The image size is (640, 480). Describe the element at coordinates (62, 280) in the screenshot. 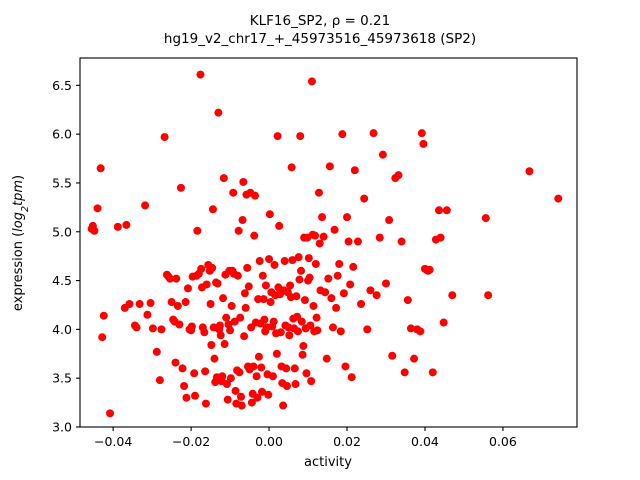

I see `y-tick-label: 4.5` at that location.